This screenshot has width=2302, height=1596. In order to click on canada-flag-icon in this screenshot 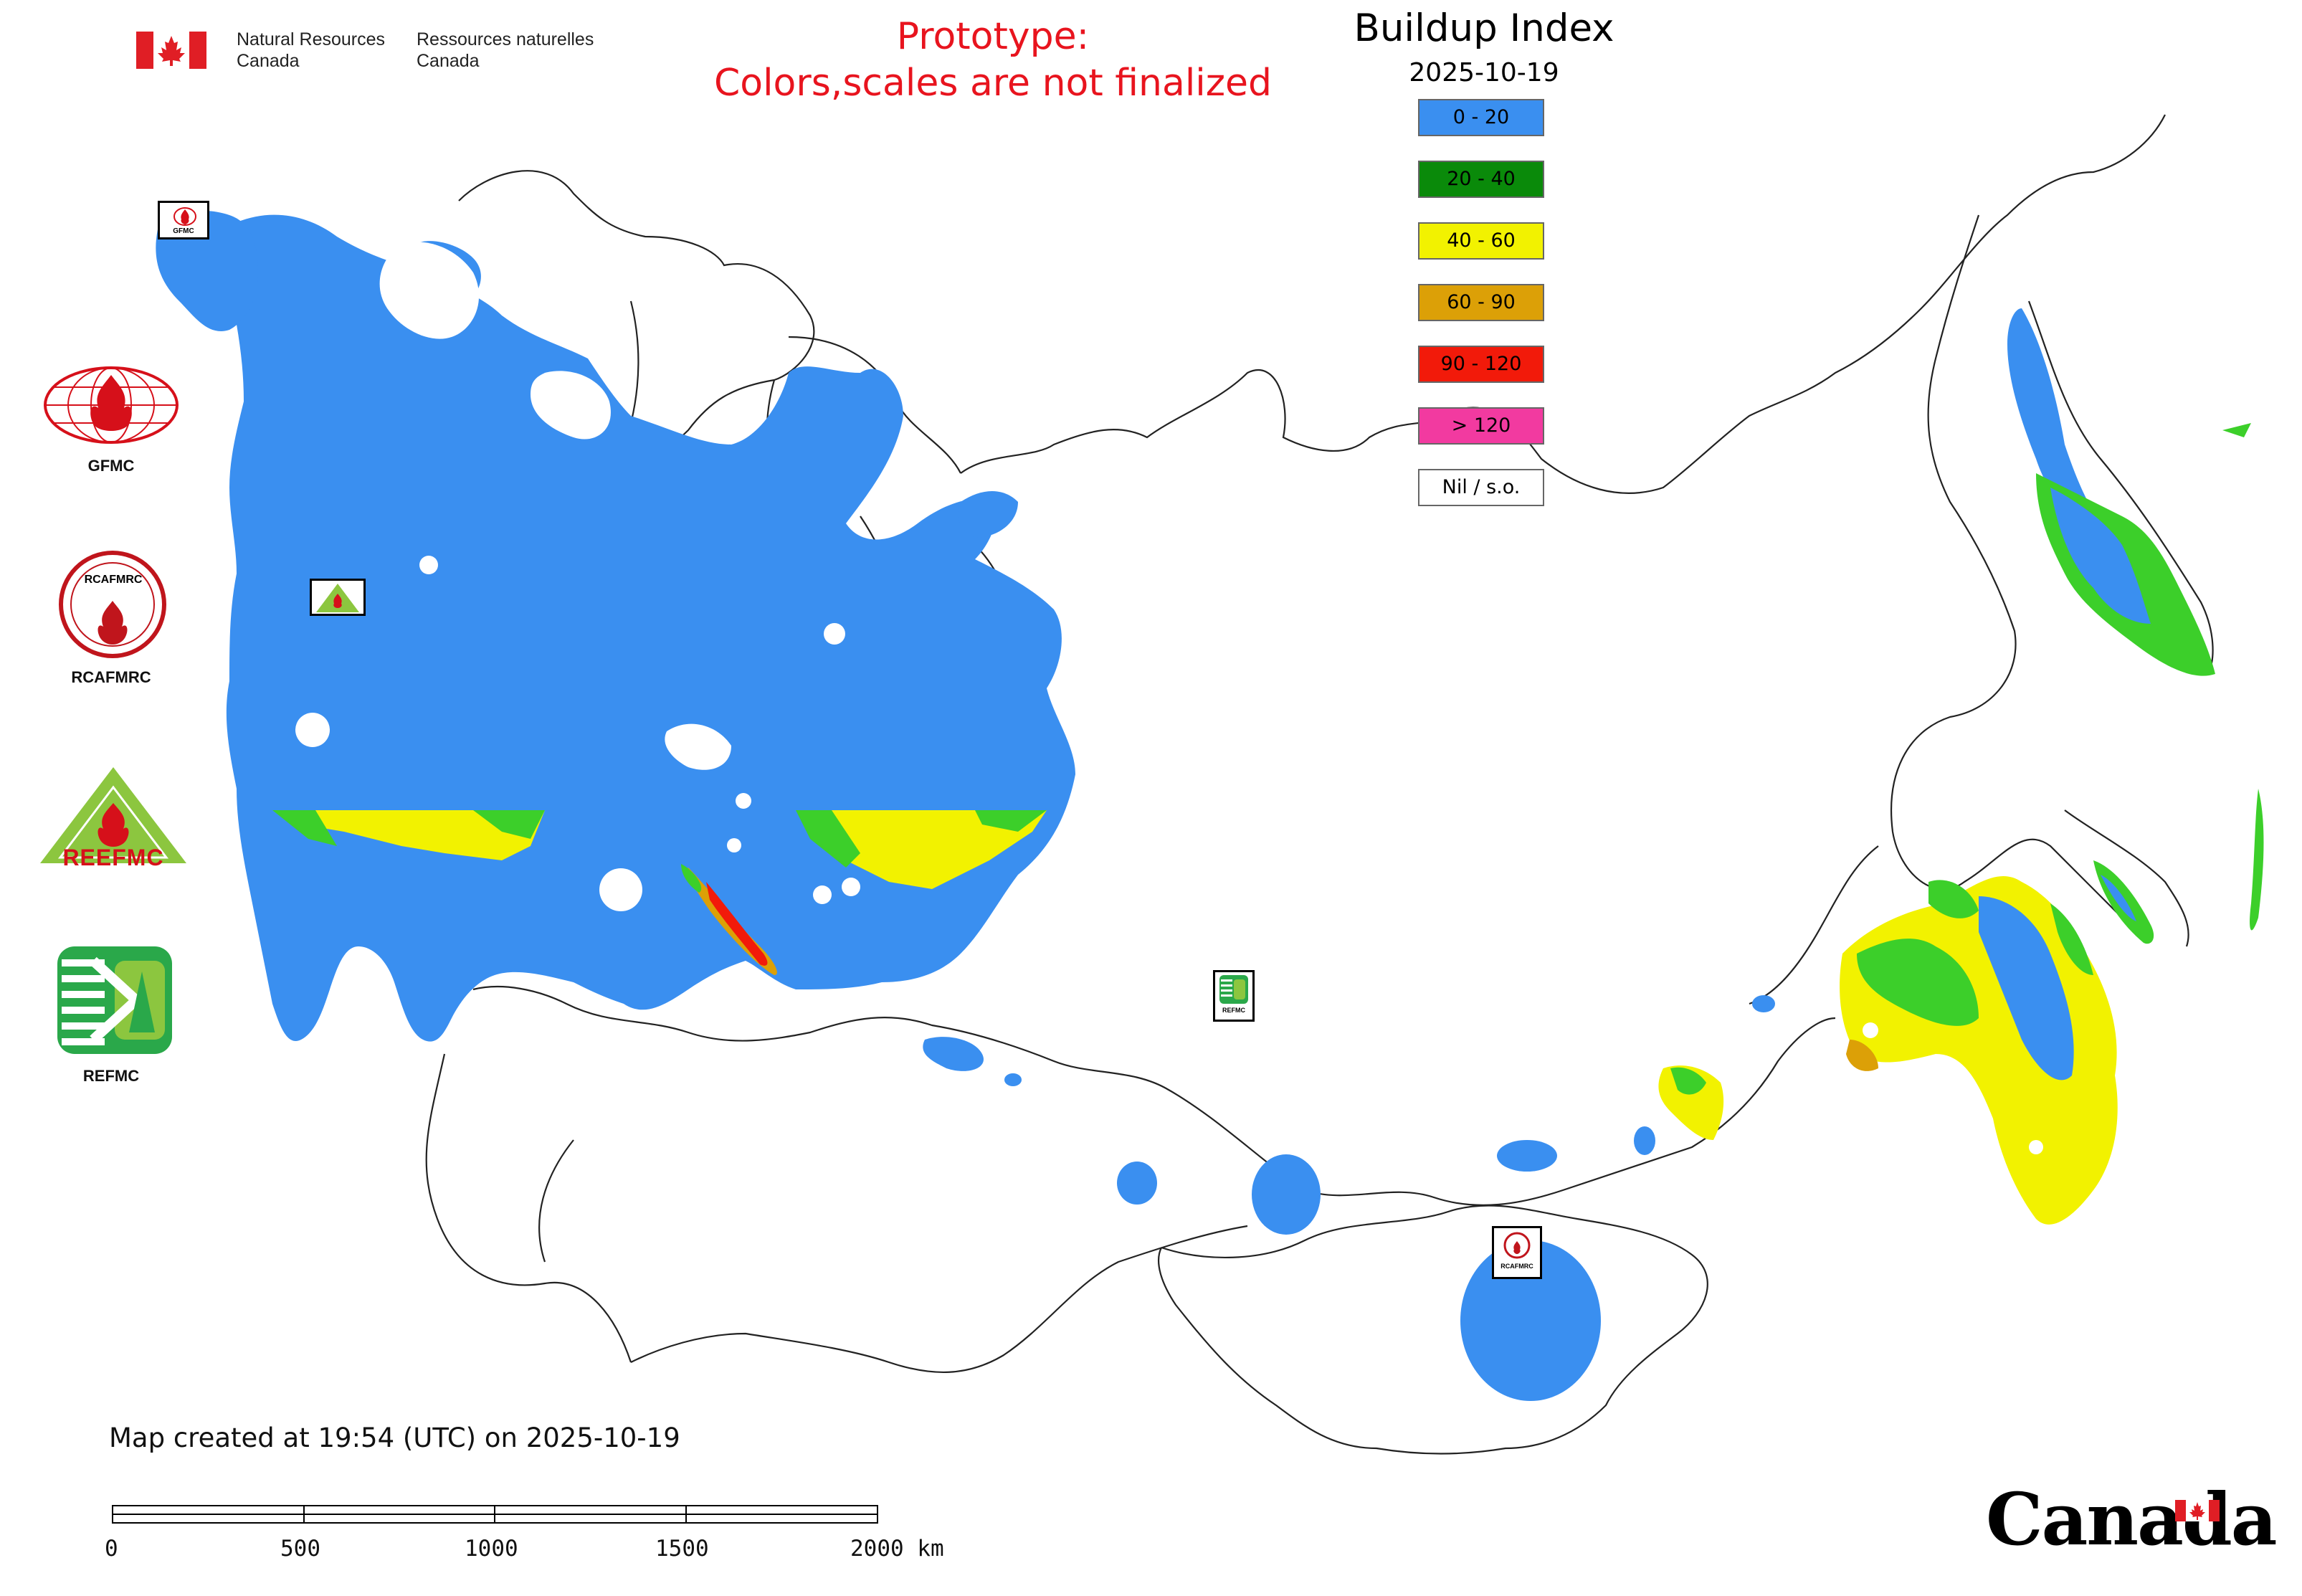, I will do `click(171, 50)`.